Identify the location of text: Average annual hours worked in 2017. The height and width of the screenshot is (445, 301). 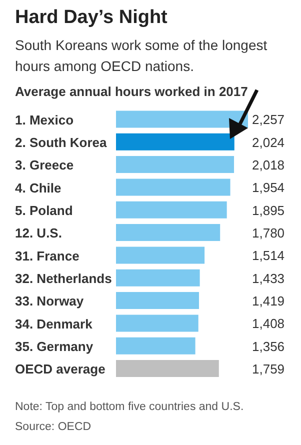
(131, 91).